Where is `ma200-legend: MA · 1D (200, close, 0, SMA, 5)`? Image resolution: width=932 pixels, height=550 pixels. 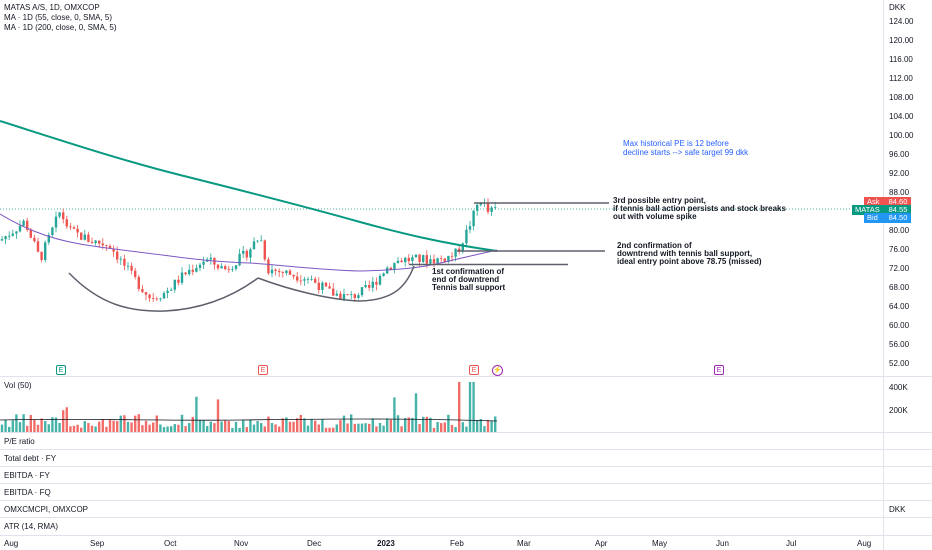
ma200-legend: MA · 1D (200, close, 0, SMA, 5) is located at coordinates (60, 27).